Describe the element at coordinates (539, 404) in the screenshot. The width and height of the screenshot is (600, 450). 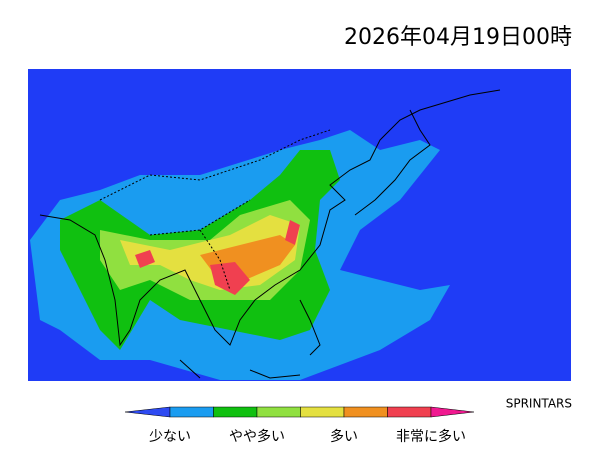
I see `credit: SPRINTARS` at that location.